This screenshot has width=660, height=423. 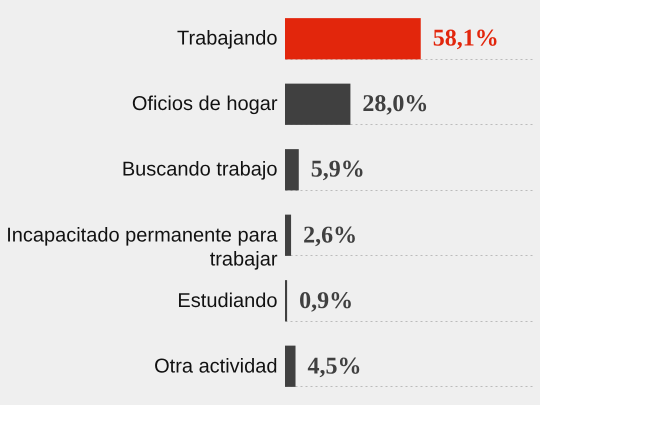 I want to click on data-label: 2,6%, so click(x=330, y=235).